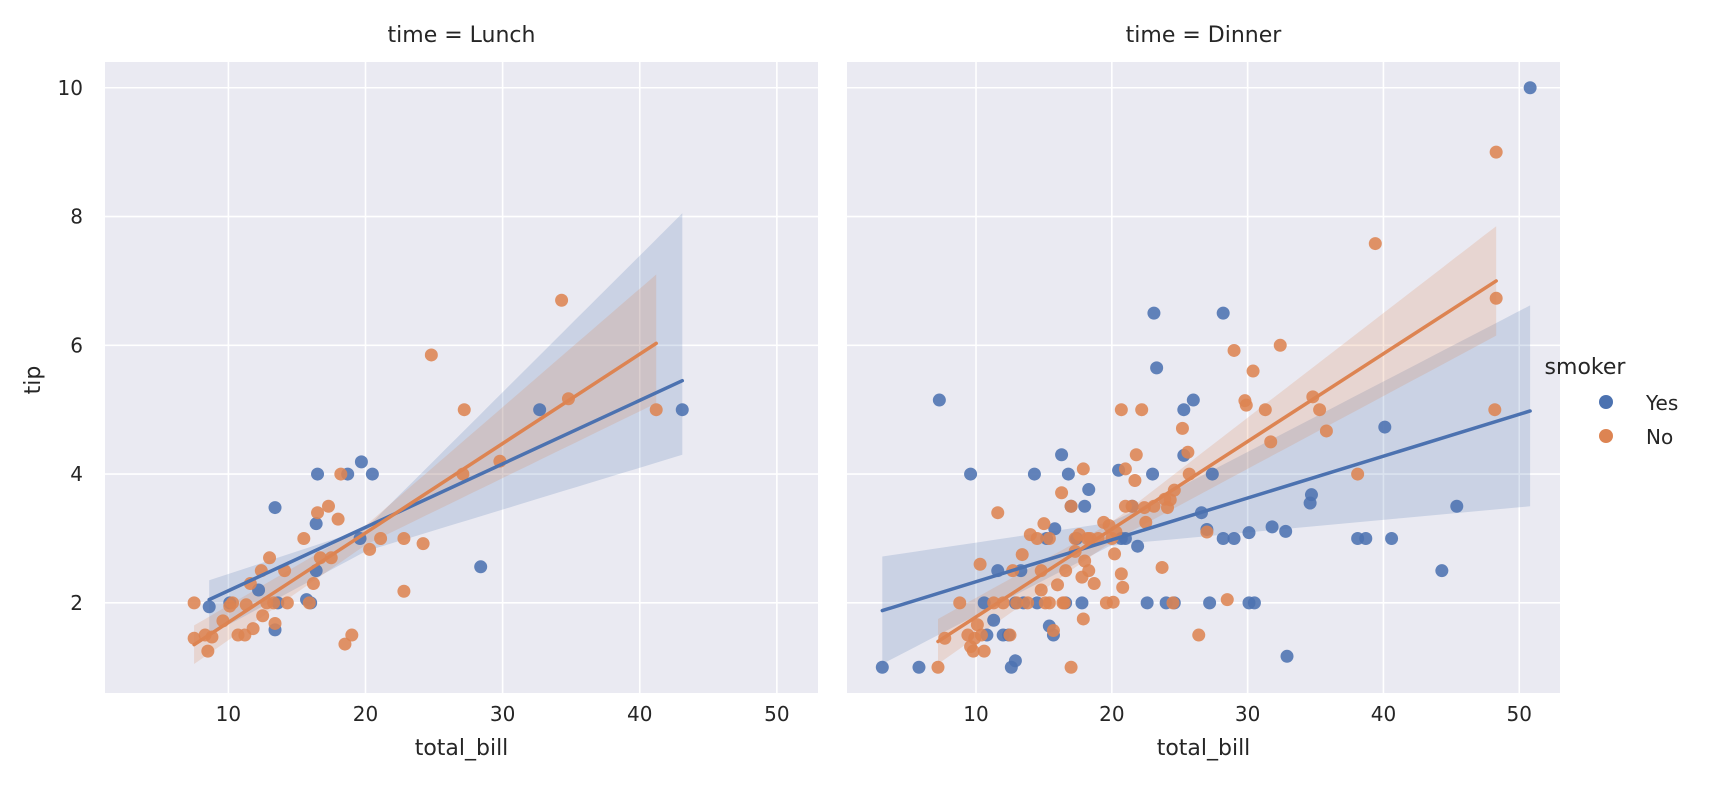 This screenshot has height=790, width=1710. Describe the element at coordinates (462, 748) in the screenshot. I see `x-axis-label: total_bill` at that location.